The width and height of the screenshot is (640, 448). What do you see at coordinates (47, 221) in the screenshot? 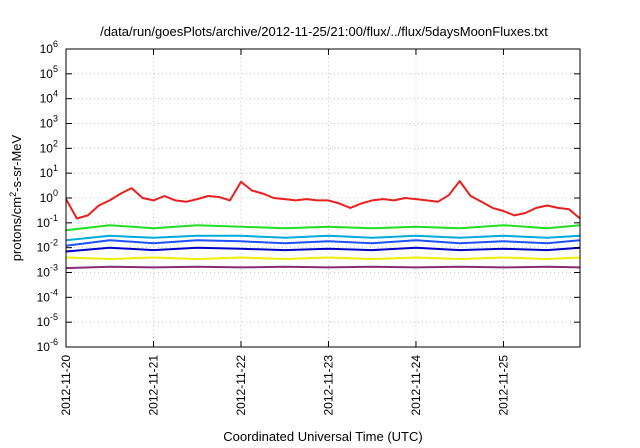
I see `y-tick-label: 10⁻¹` at bounding box center [47, 221].